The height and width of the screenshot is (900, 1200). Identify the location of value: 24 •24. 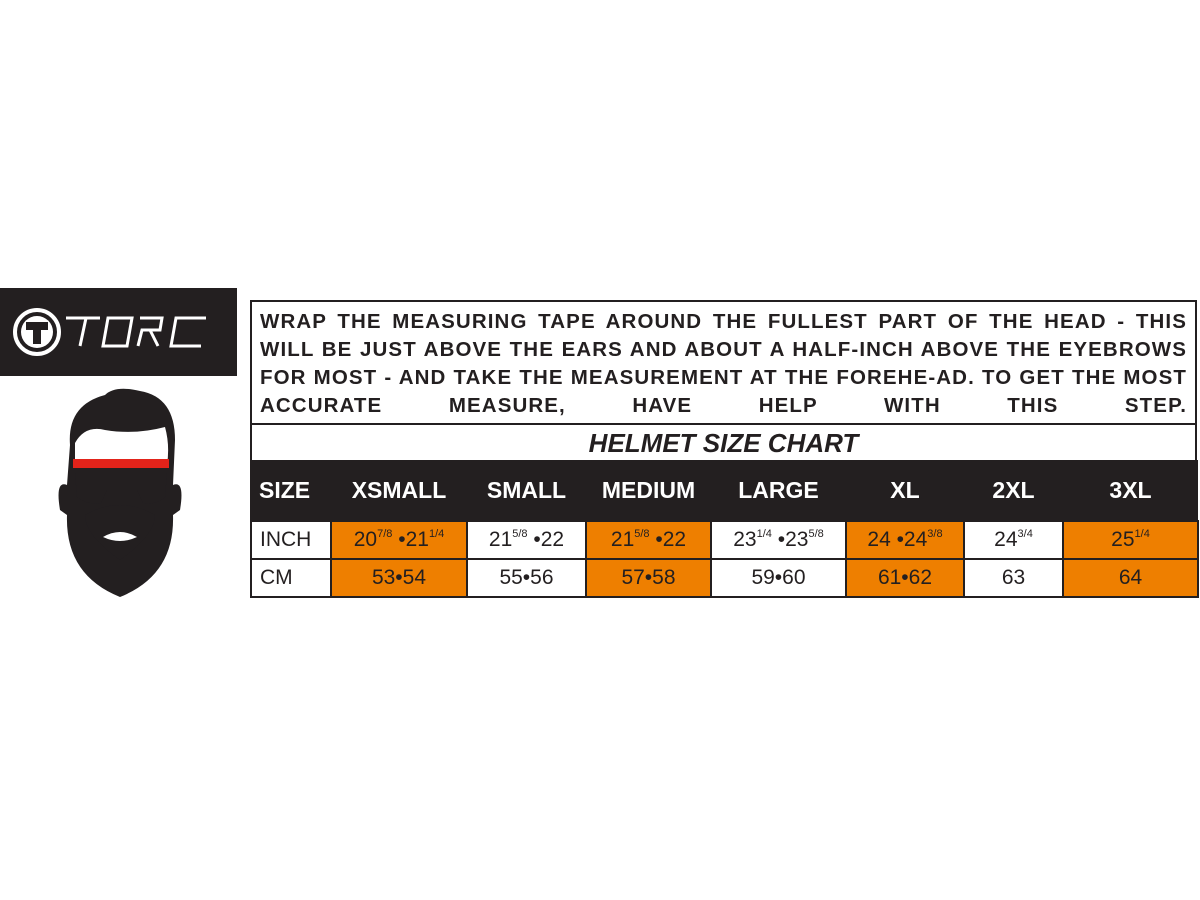
(897, 539).